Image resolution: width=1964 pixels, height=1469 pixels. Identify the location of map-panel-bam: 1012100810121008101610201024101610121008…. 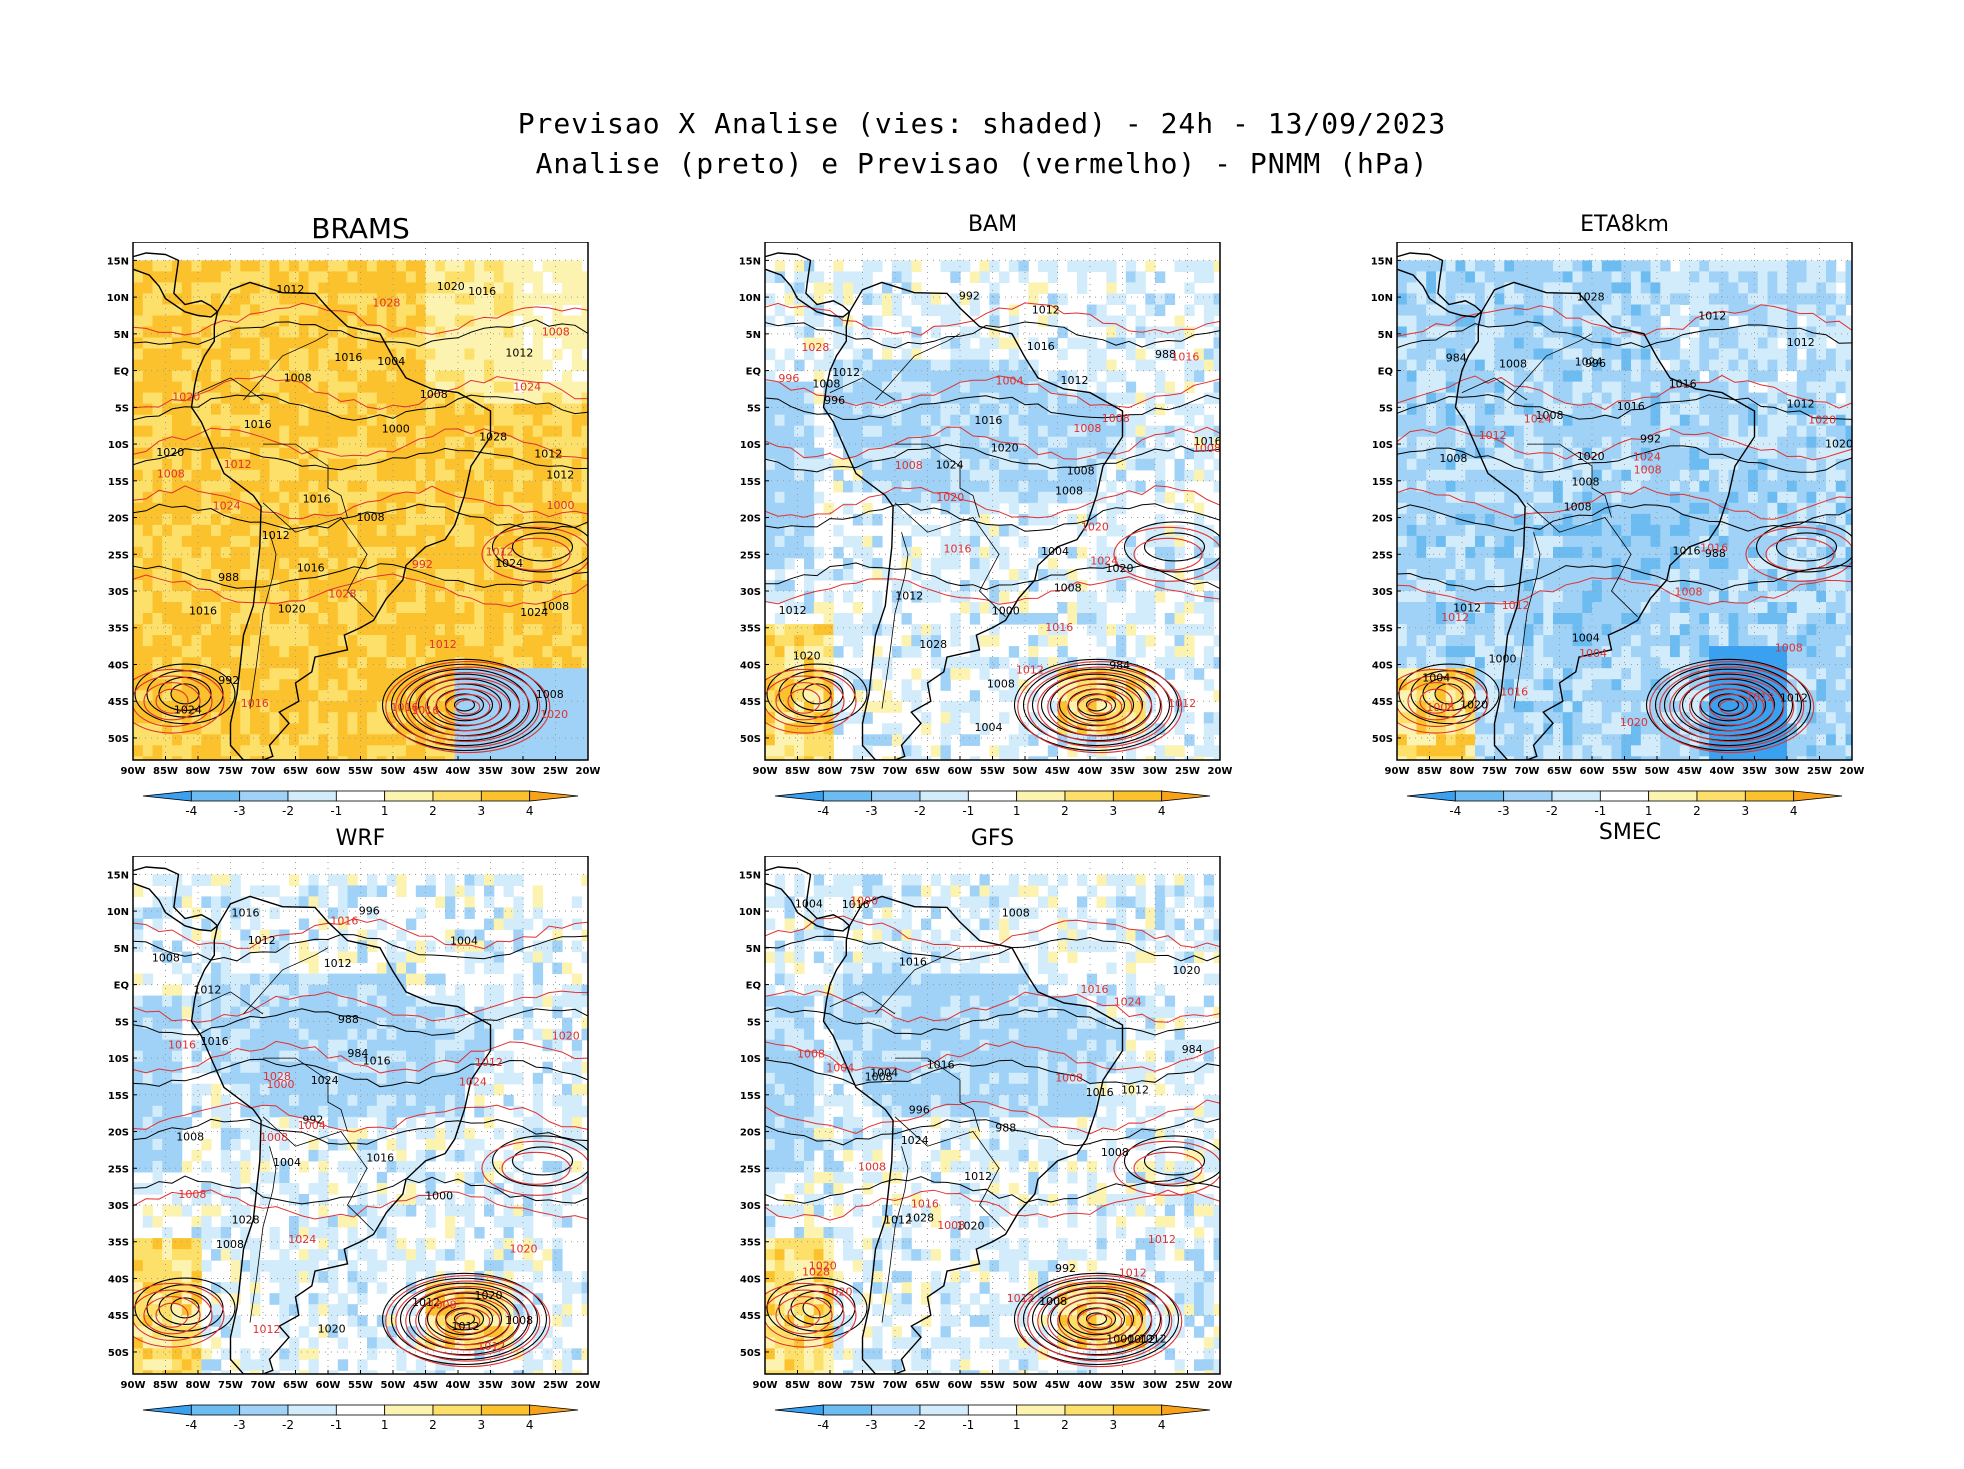
(982, 548).